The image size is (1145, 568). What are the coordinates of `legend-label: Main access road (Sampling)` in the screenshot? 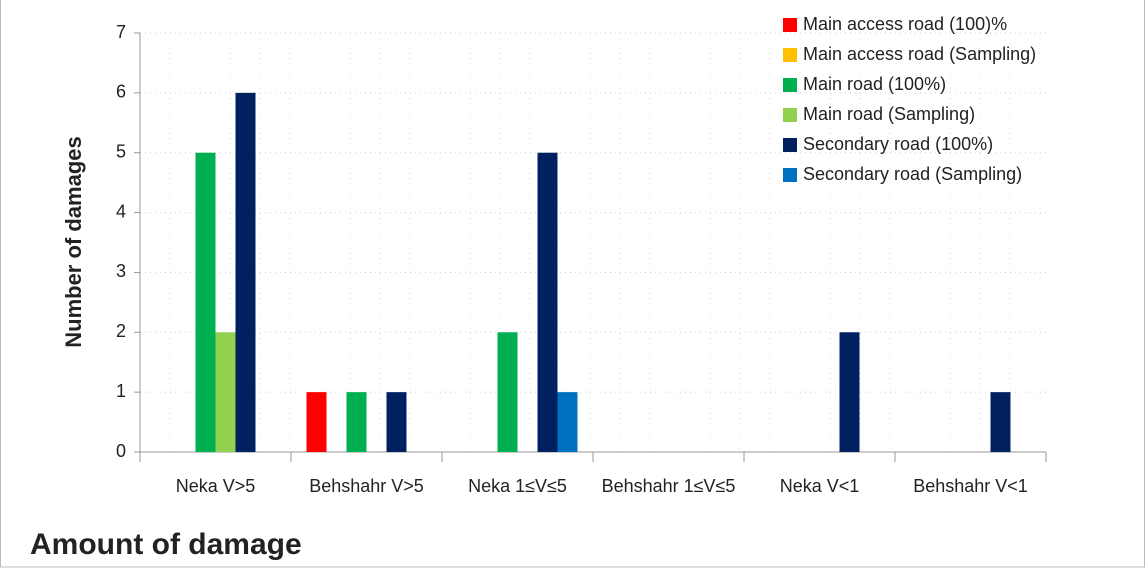 It's located at (919, 54).